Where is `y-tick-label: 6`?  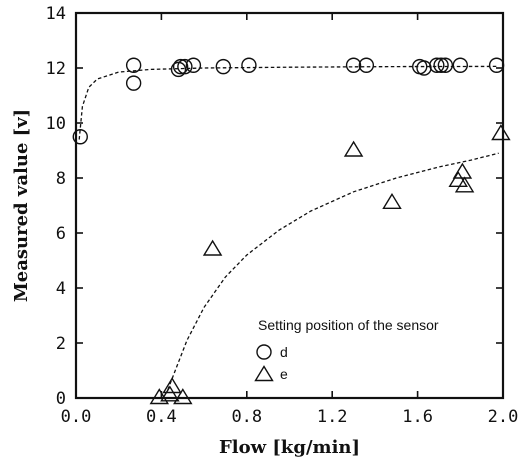
y-tick-label: 6 is located at coordinates (61, 234).